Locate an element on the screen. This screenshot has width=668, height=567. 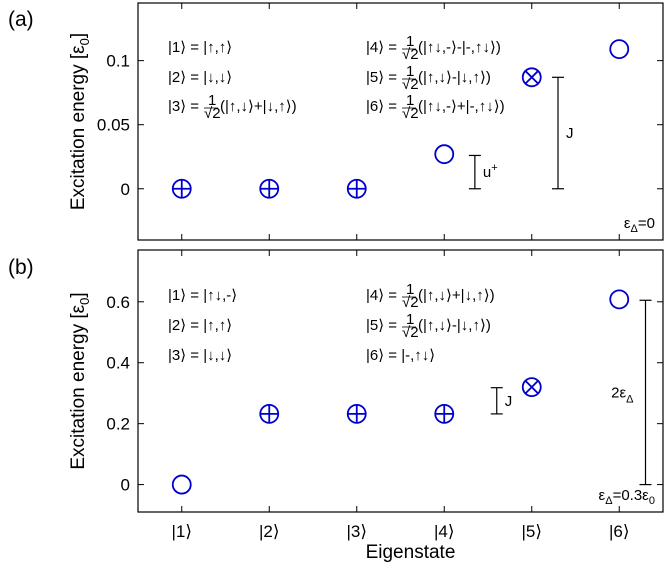
state-definition-left-1: |1⟩ = |↑,↑⟩ is located at coordinates (200, 47).